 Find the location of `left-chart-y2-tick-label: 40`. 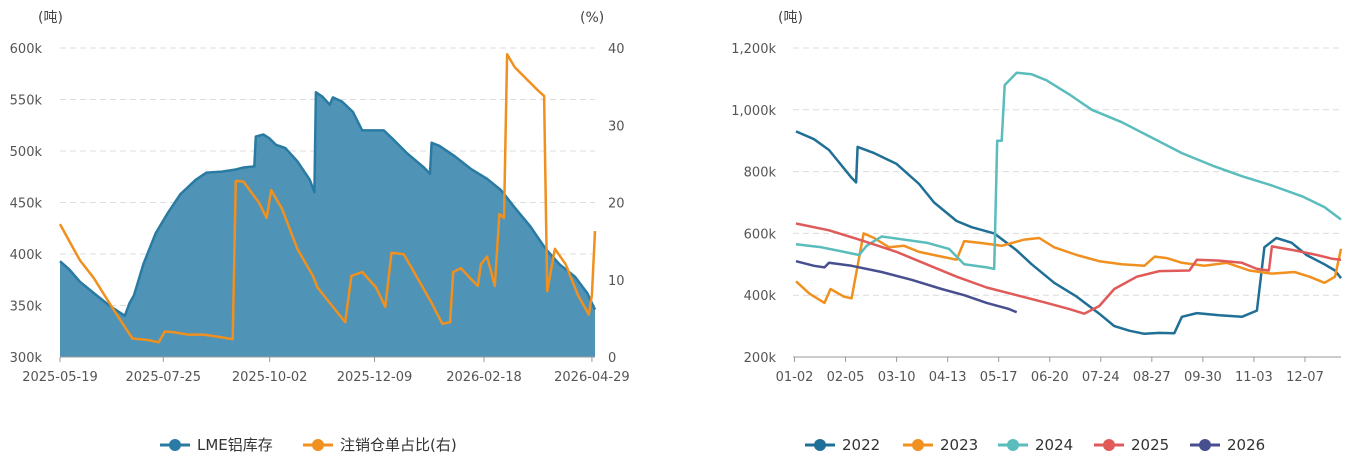

left-chart-y2-tick-label: 40 is located at coordinates (616, 49).